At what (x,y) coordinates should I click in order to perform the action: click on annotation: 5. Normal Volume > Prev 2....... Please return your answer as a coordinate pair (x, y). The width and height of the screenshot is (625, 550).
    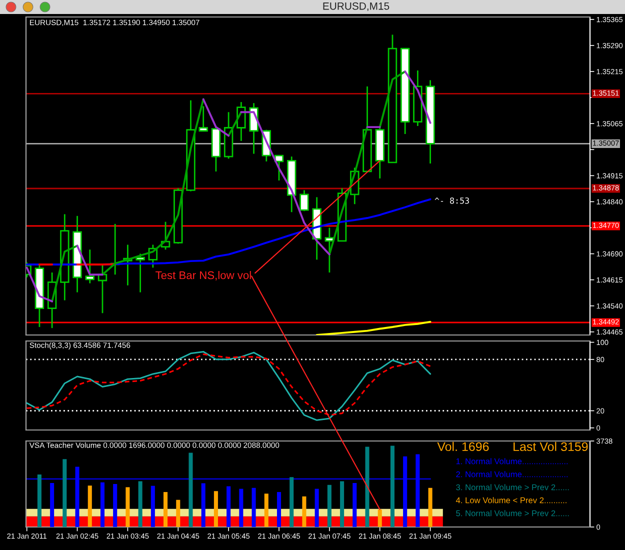
    Looking at the image, I should click on (512, 513).